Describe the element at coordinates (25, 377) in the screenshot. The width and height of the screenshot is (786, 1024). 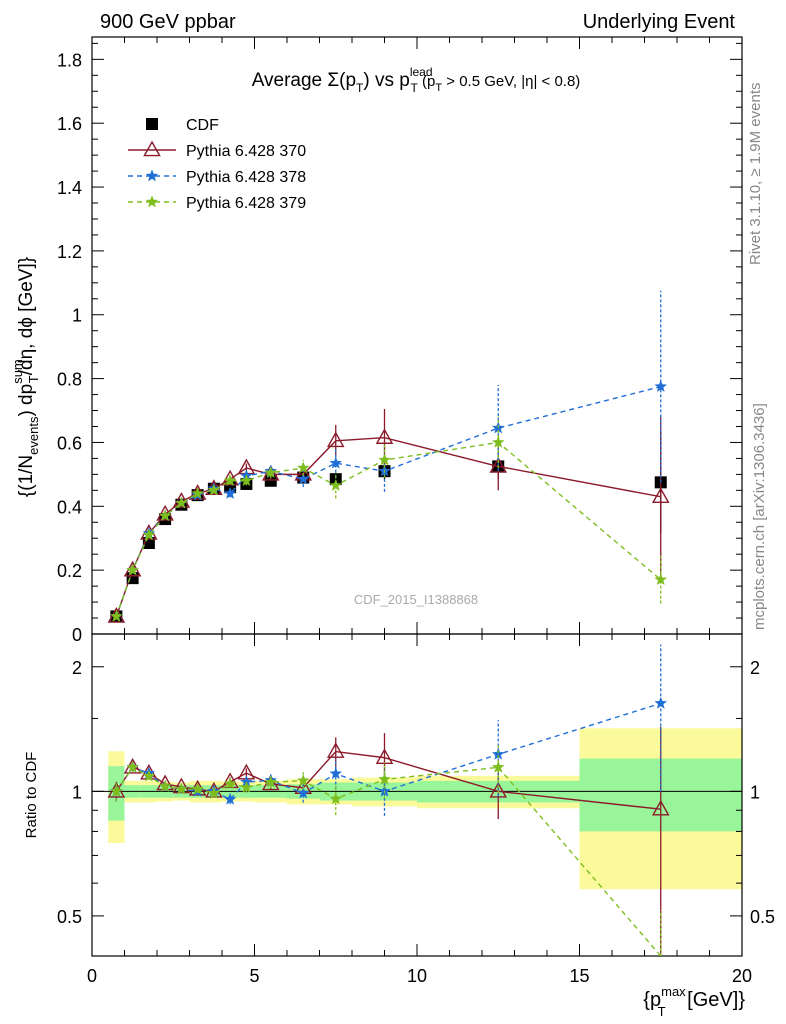
I see `y-axis-label: {(1/Nevents) dpsumT/dη, dϕ [GeV]}` at that location.